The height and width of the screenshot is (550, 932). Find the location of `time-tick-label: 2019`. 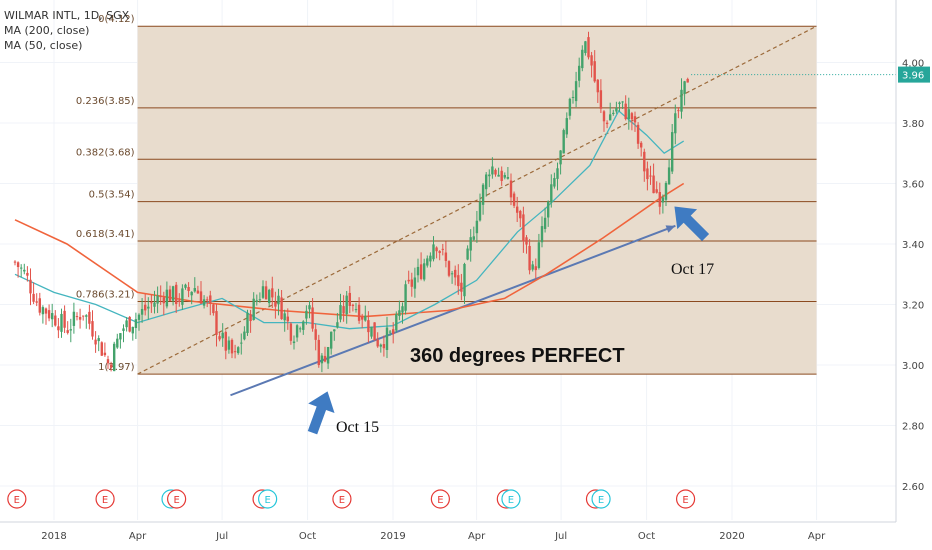

time-tick-label: 2019 is located at coordinates (392, 536).